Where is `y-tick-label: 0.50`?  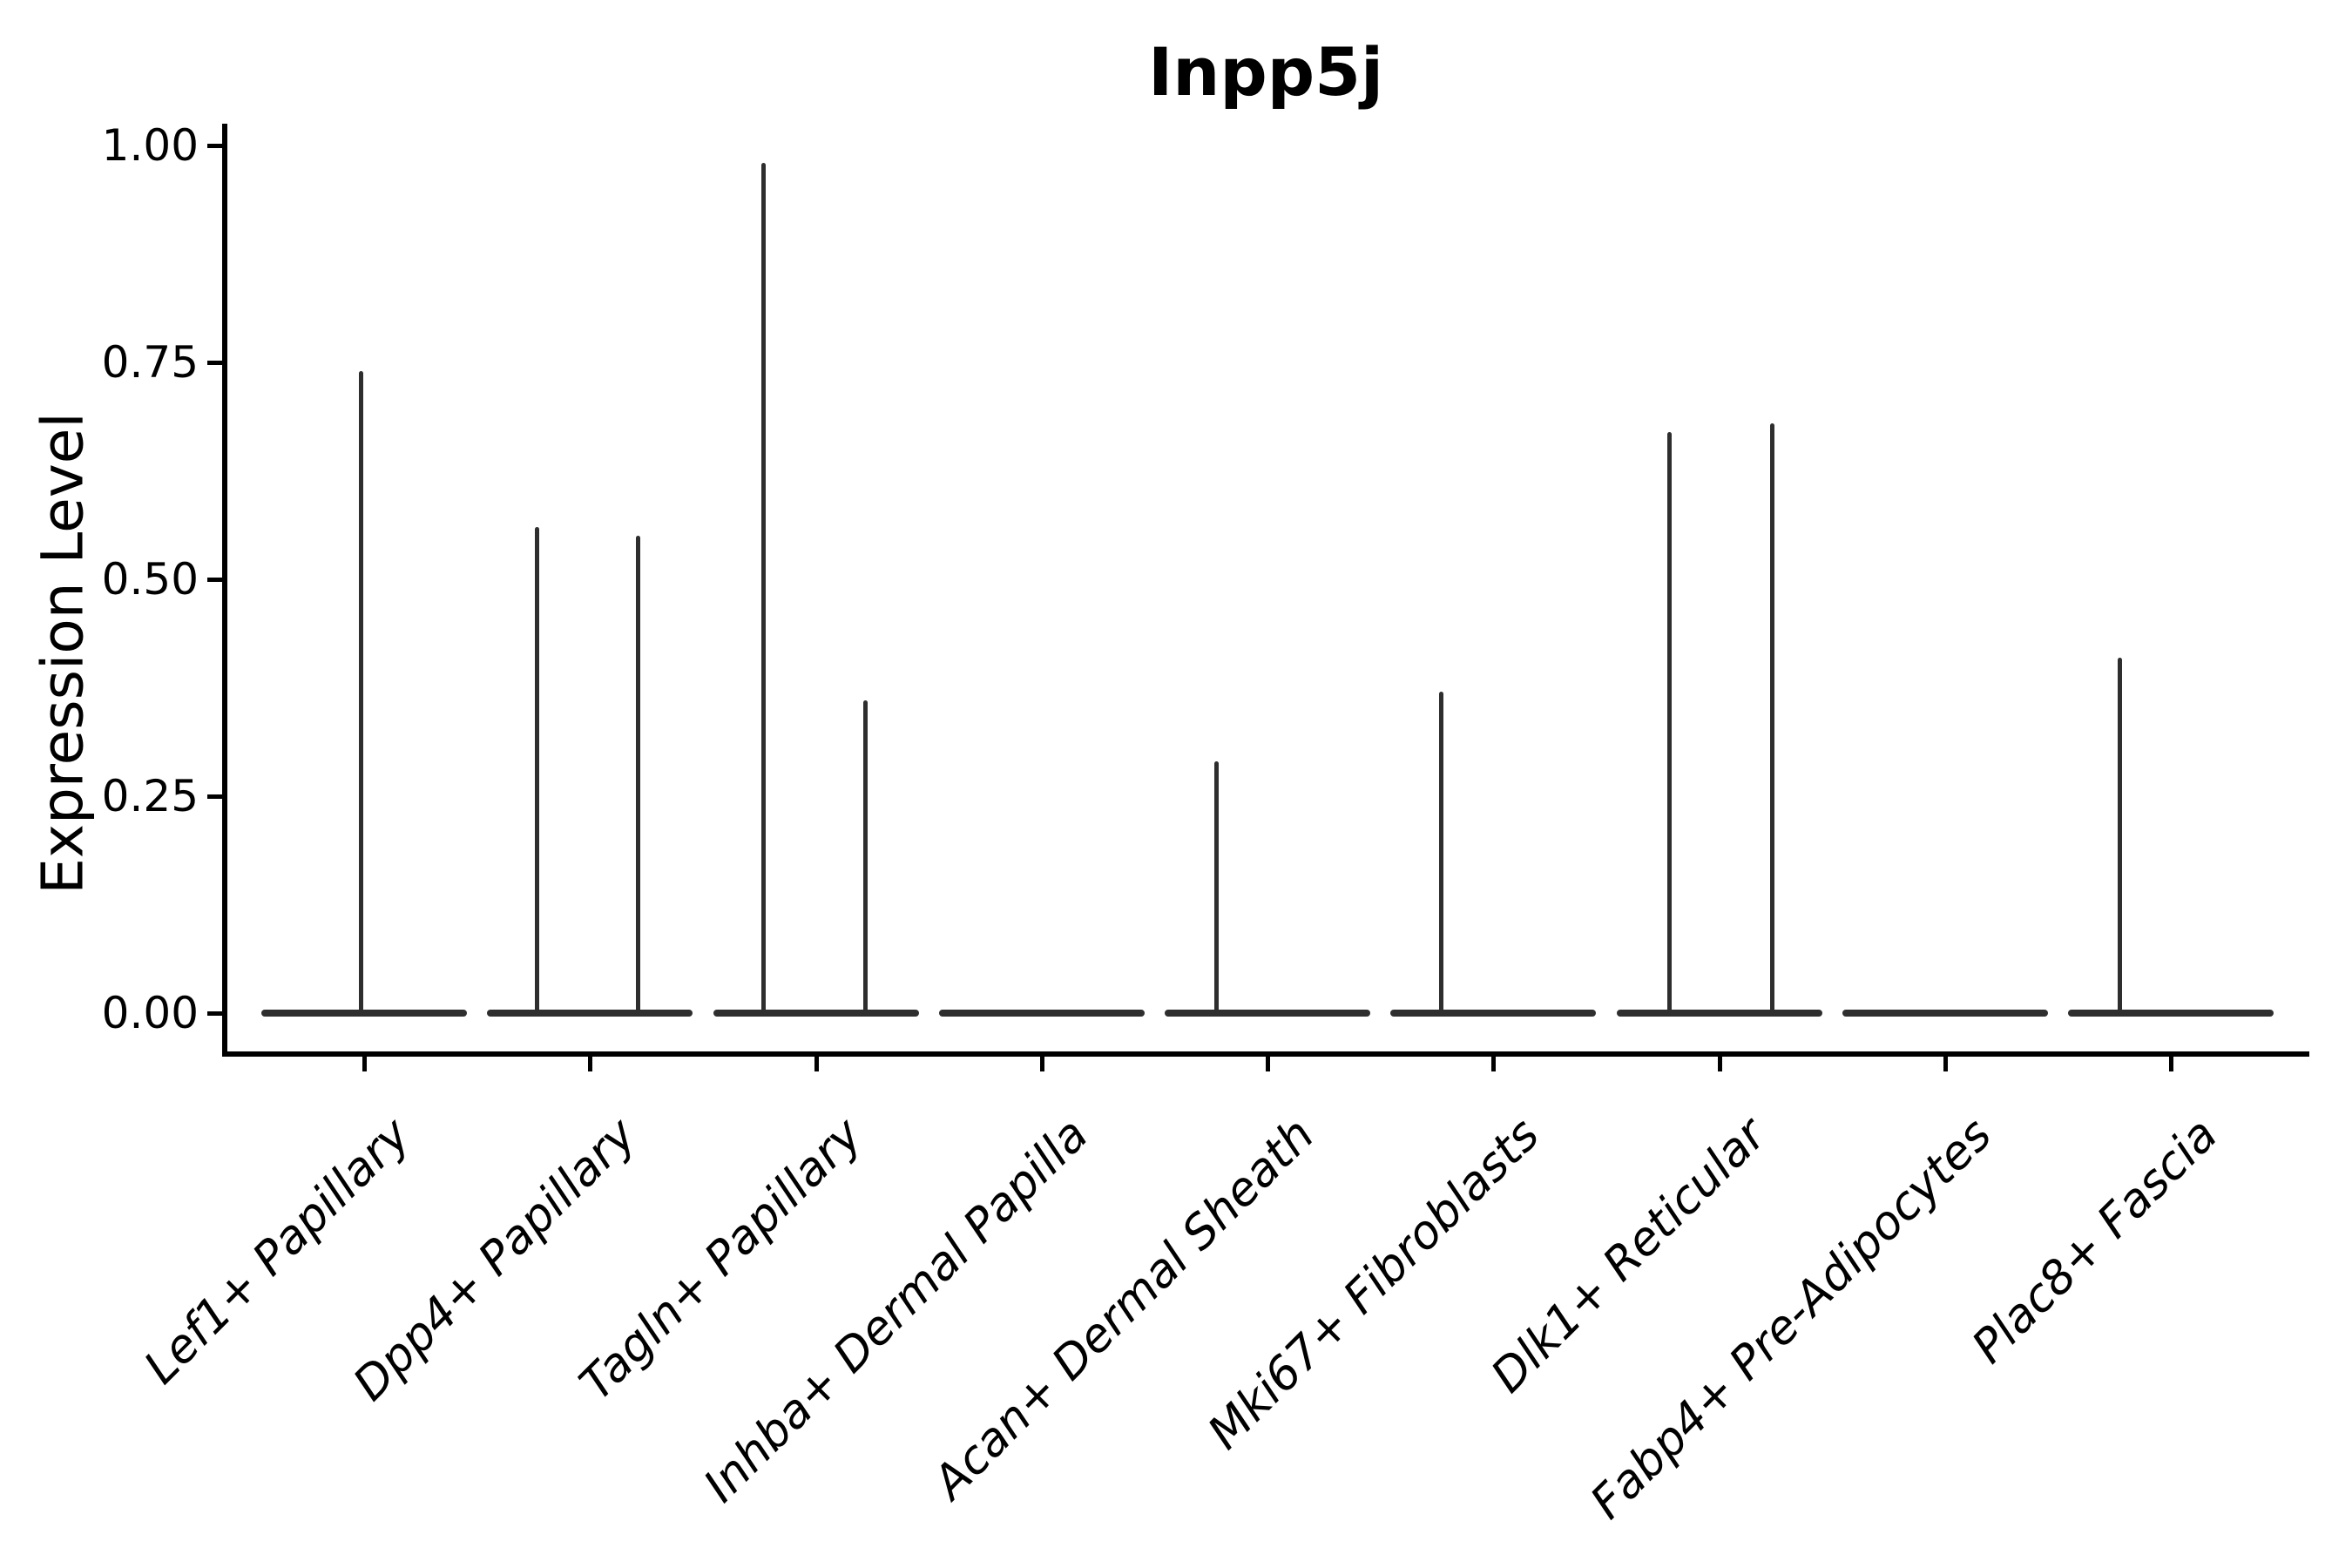
y-tick-label: 0.50 is located at coordinates (150, 579).